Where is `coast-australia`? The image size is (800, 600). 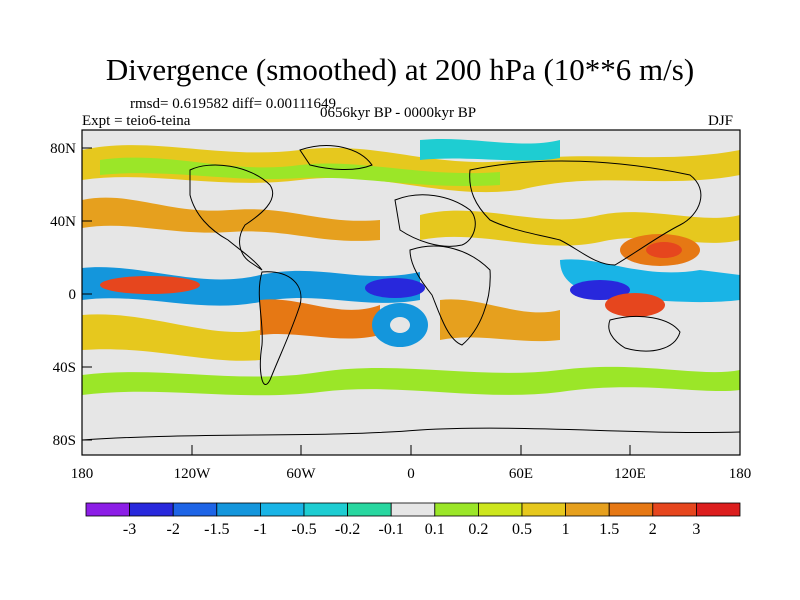 coast-australia is located at coordinates (644, 333).